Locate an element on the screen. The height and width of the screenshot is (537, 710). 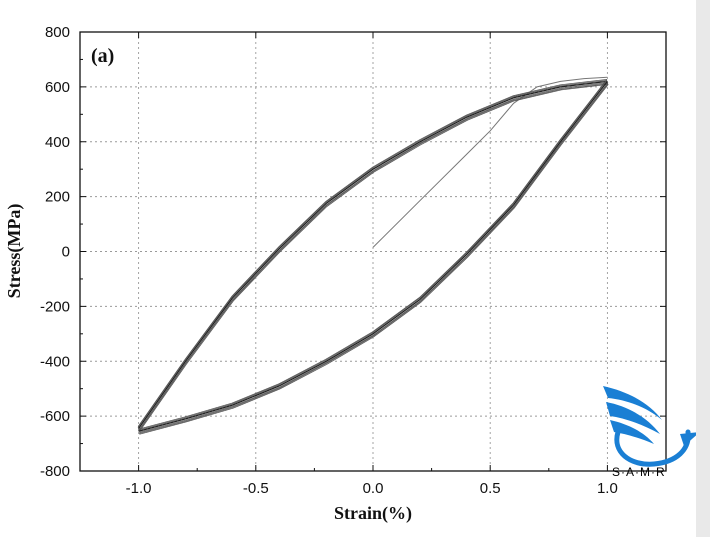
samr-logo: S·A·M·R is located at coordinates (651, 432).